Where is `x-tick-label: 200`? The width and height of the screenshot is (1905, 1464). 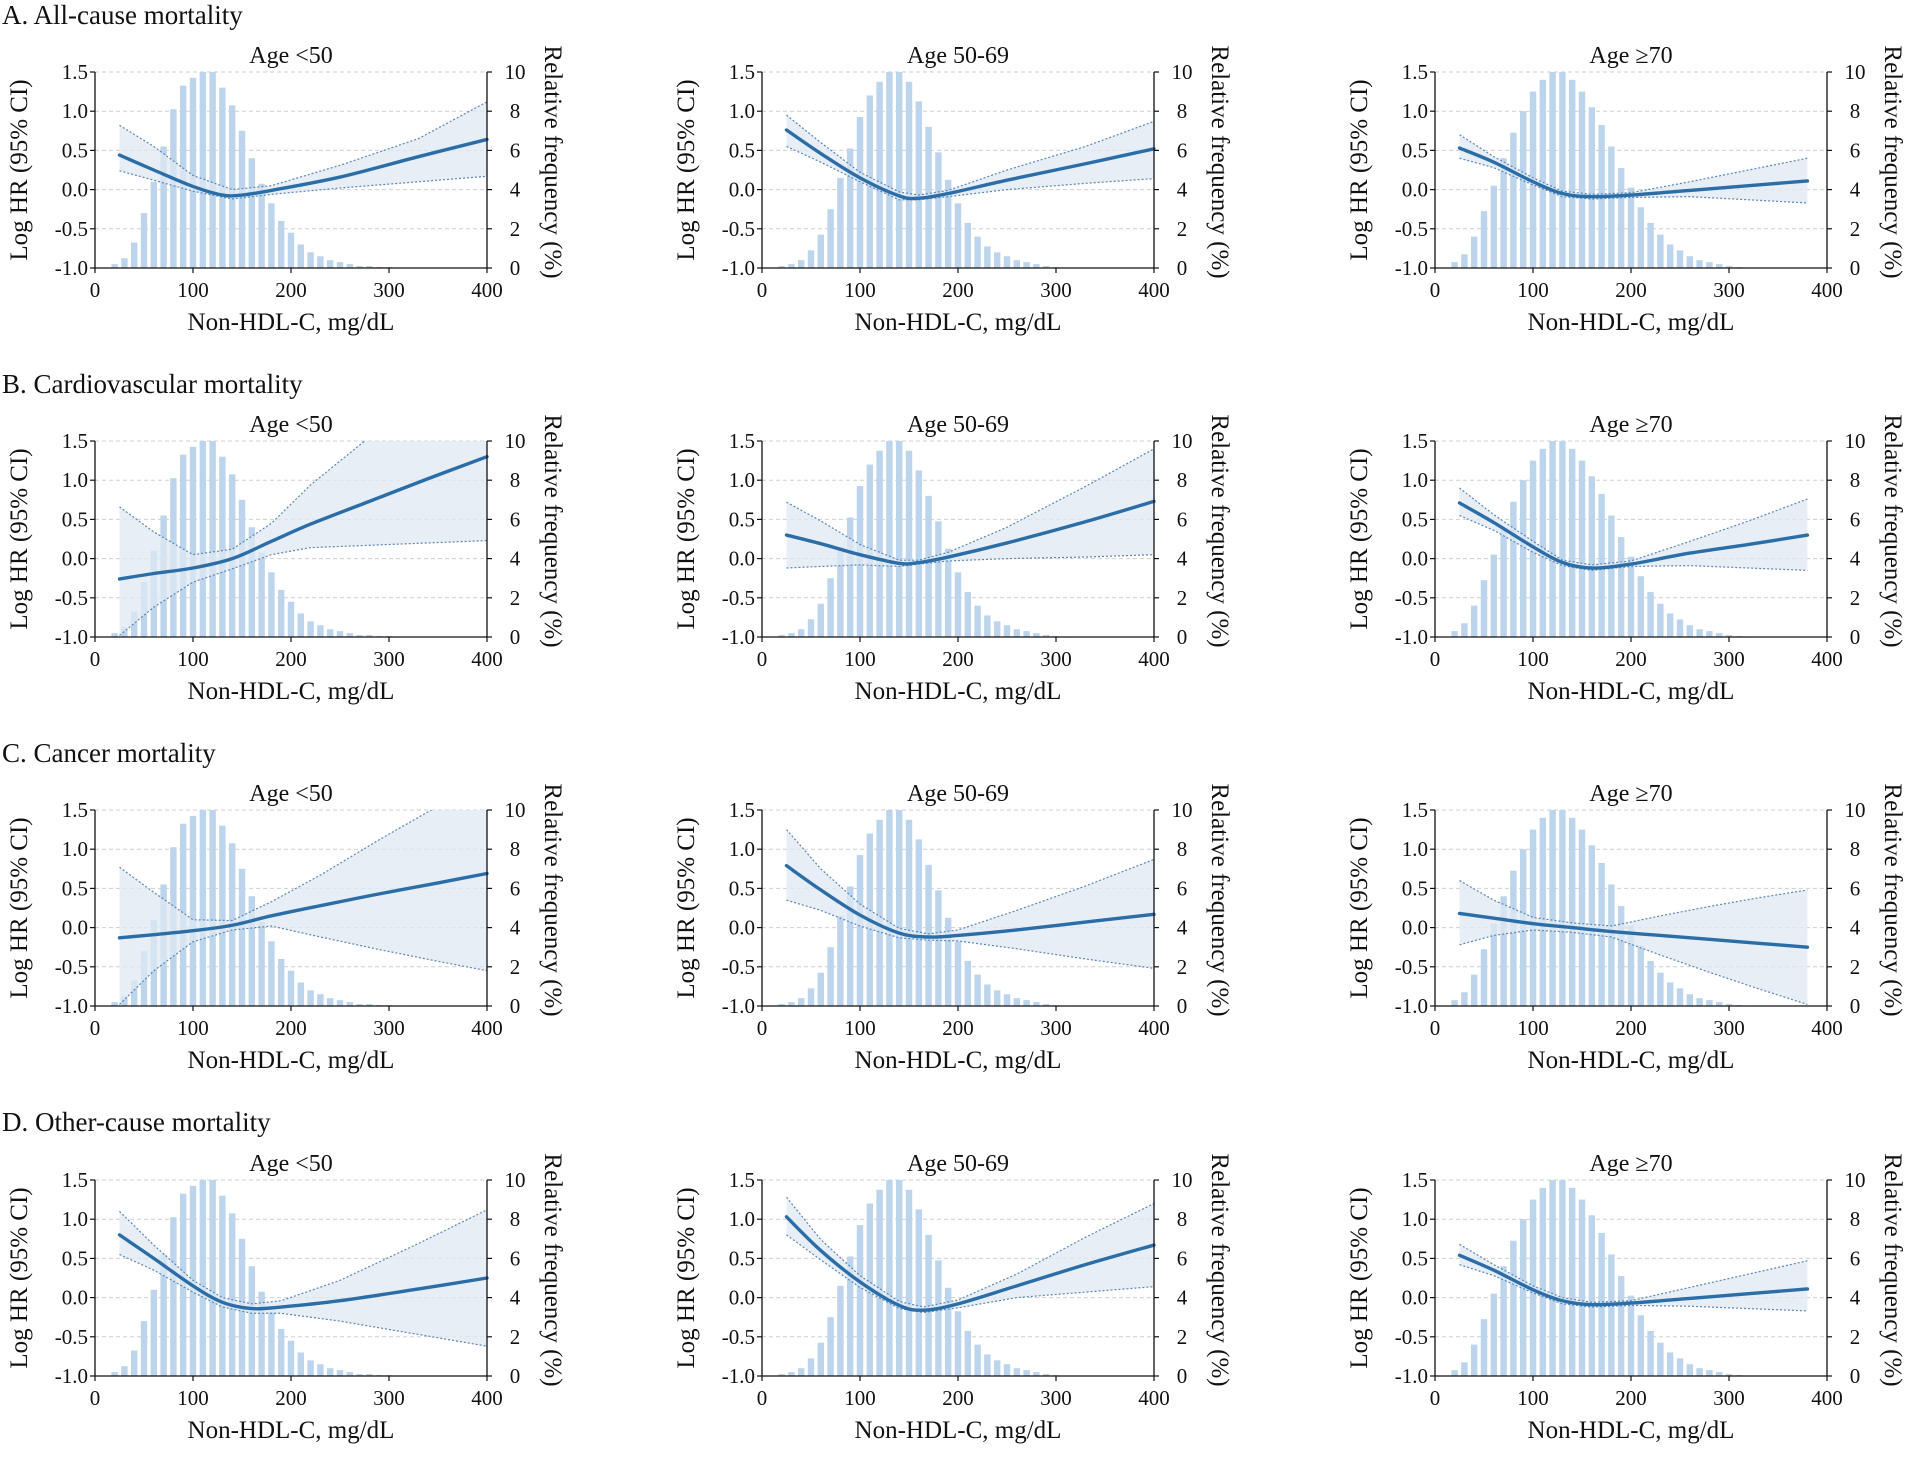 x-tick-label: 200 is located at coordinates (1631, 1398).